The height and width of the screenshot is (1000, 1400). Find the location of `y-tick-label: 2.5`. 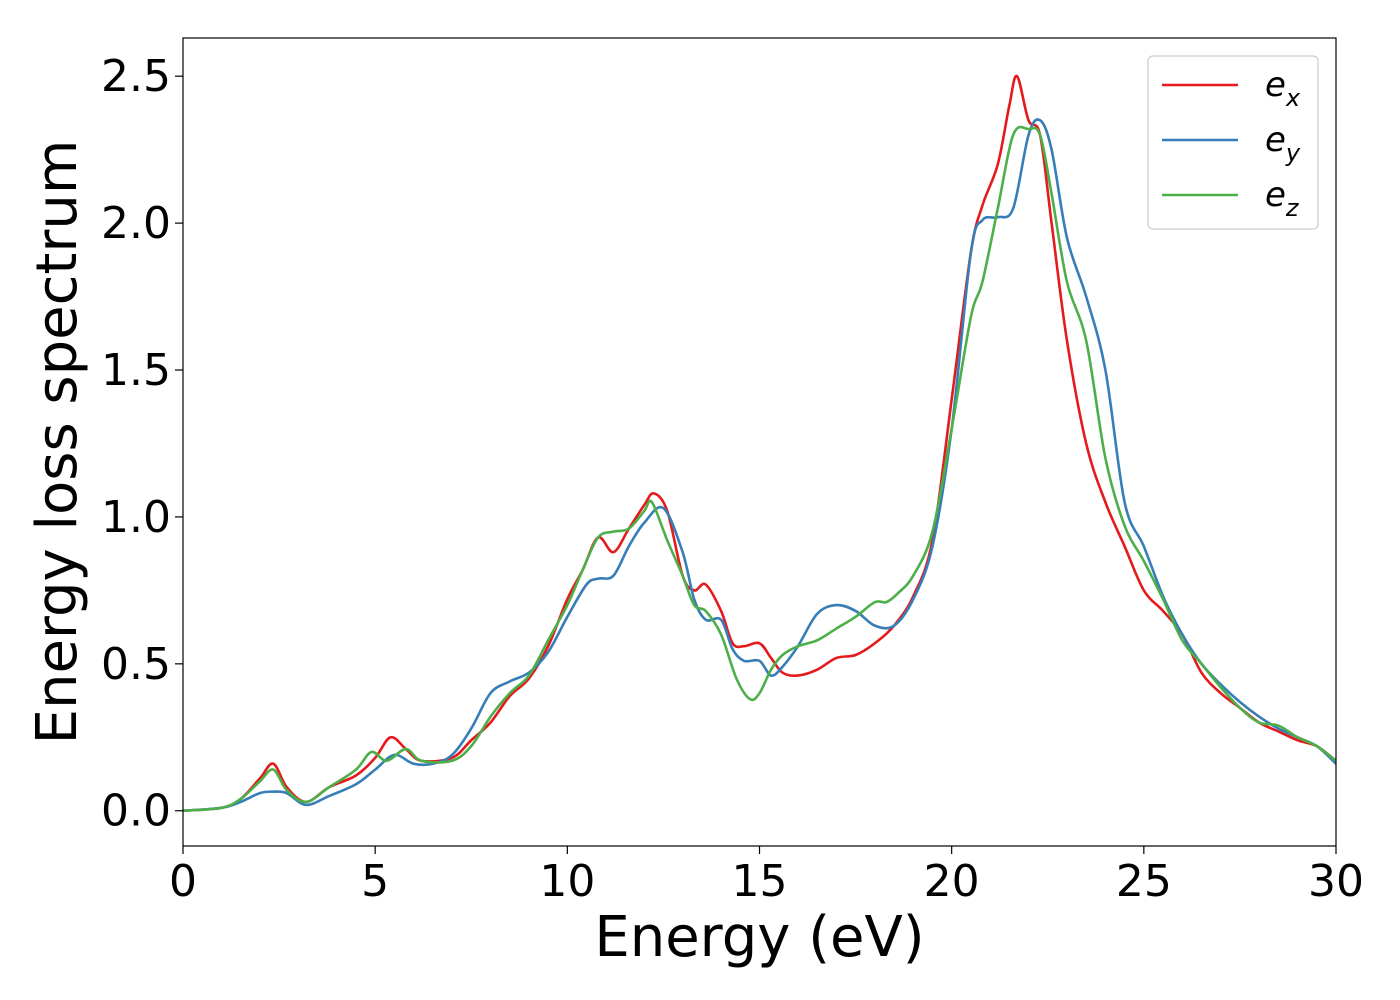

y-tick-label: 2.5 is located at coordinates (136, 76).